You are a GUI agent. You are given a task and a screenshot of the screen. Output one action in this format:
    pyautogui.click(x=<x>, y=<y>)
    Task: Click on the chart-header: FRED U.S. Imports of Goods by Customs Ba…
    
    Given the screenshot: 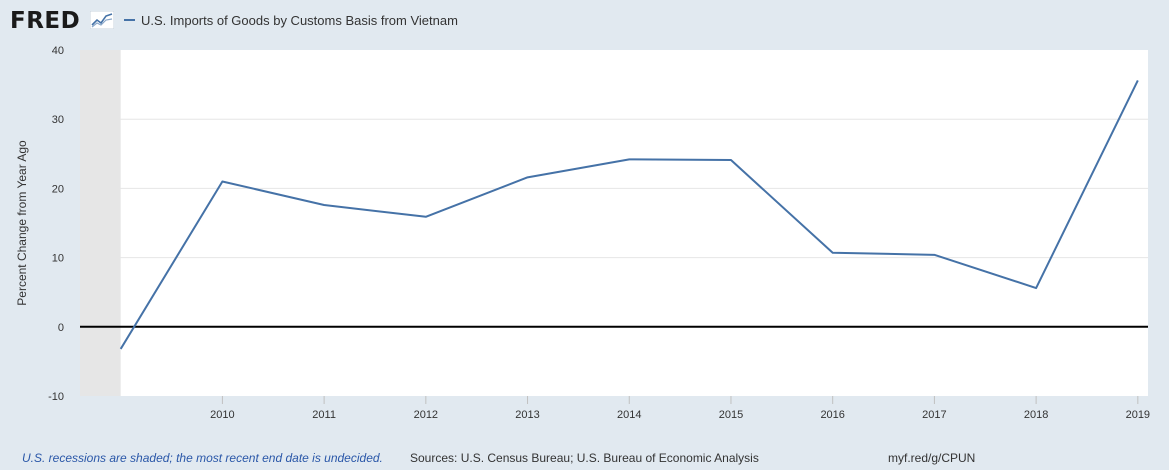 What is the action you would take?
    pyautogui.click(x=584, y=20)
    